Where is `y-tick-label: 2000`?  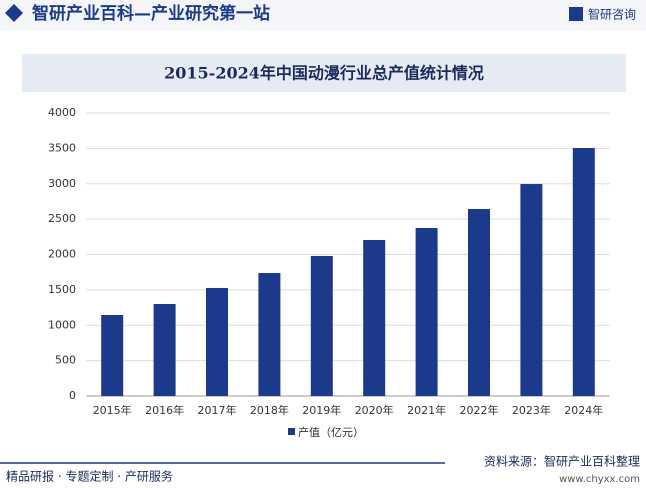
y-tick-label: 2000 is located at coordinates (62, 254).